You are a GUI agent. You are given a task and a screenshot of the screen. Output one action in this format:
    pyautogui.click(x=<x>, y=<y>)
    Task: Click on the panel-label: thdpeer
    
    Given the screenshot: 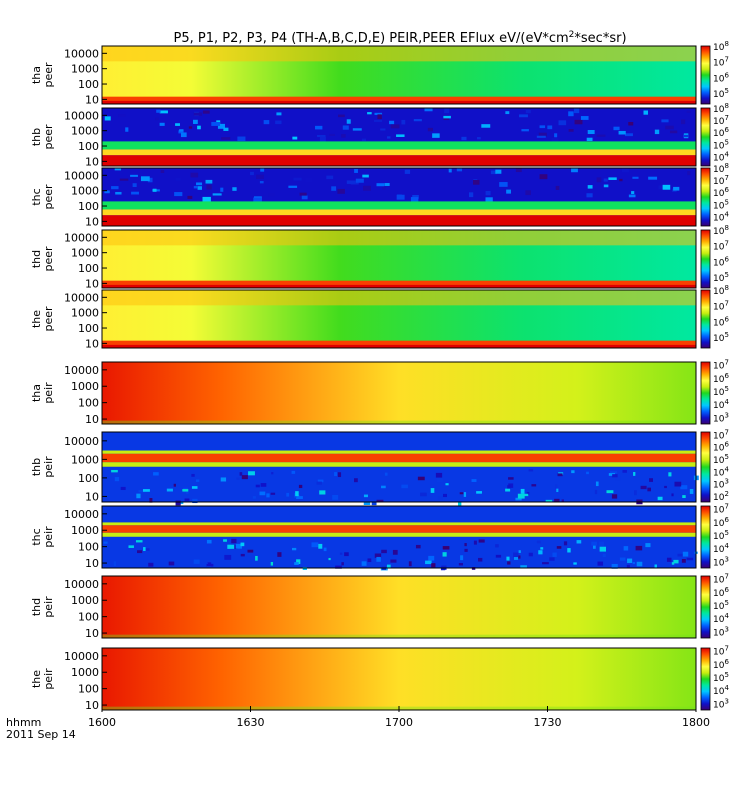 What is the action you would take?
    pyautogui.click(x=42, y=259)
    